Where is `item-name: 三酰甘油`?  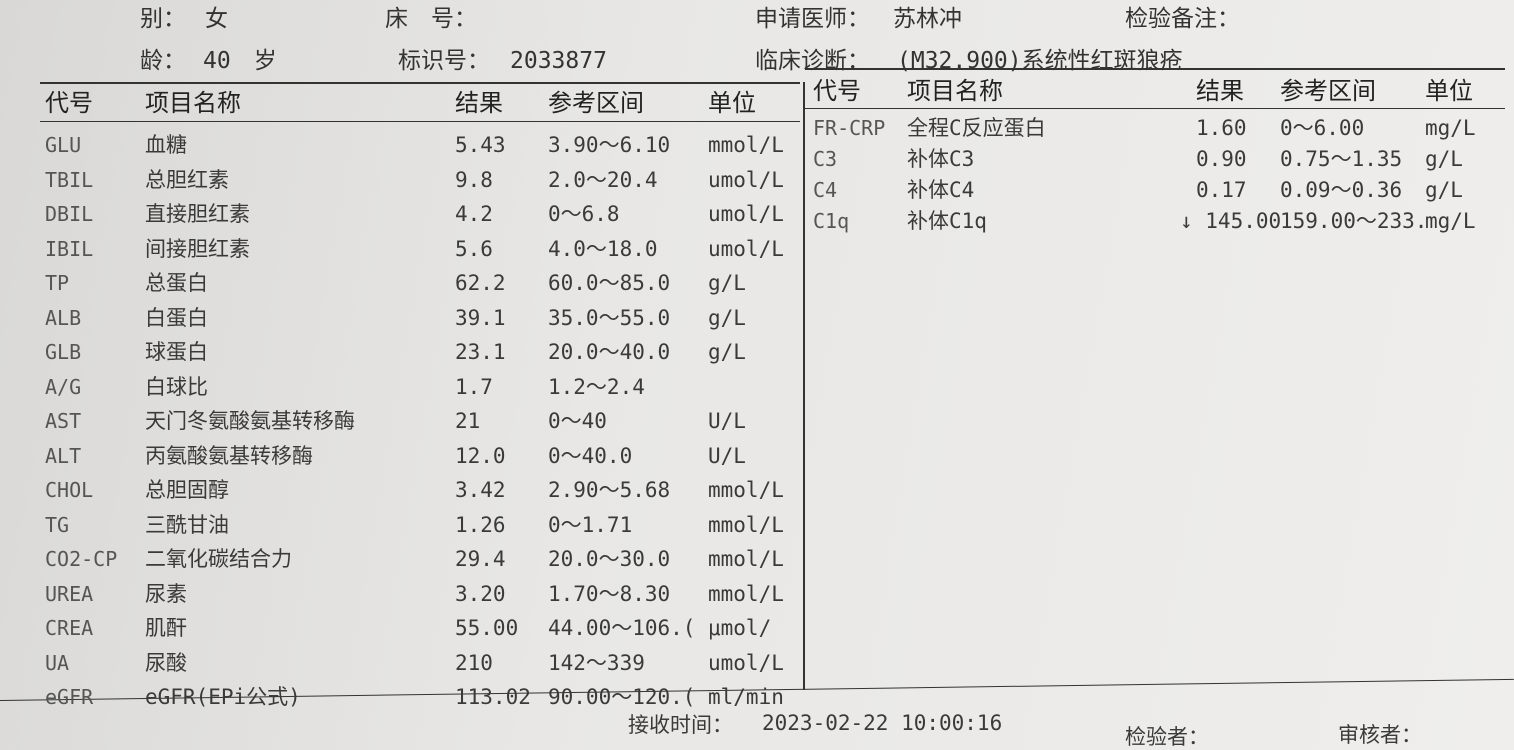 item-name: 三酰甘油 is located at coordinates (187, 524).